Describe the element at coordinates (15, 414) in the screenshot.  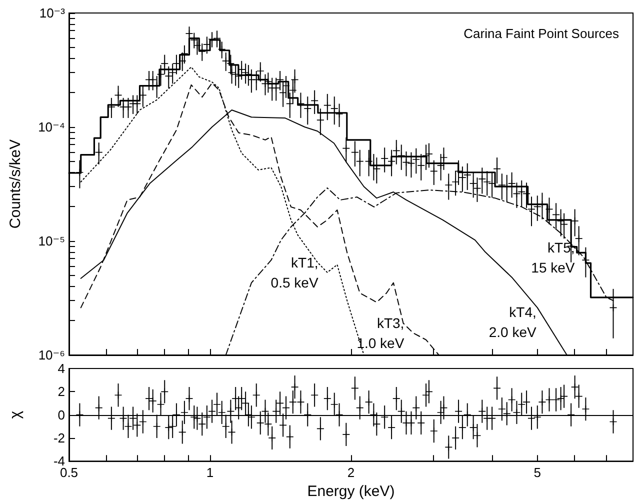
I see `y-axis-title: χ` at that location.